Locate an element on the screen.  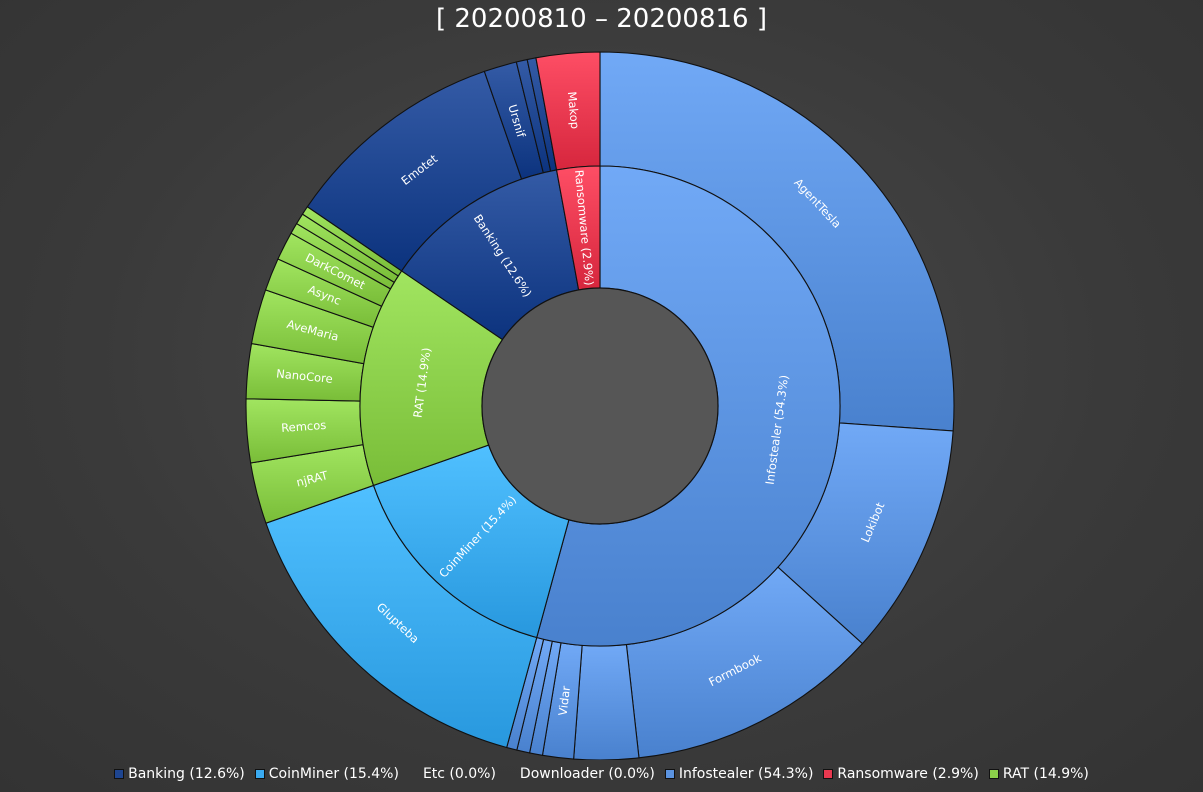
segment-label-makop: Makop is located at coordinates (573, 110).